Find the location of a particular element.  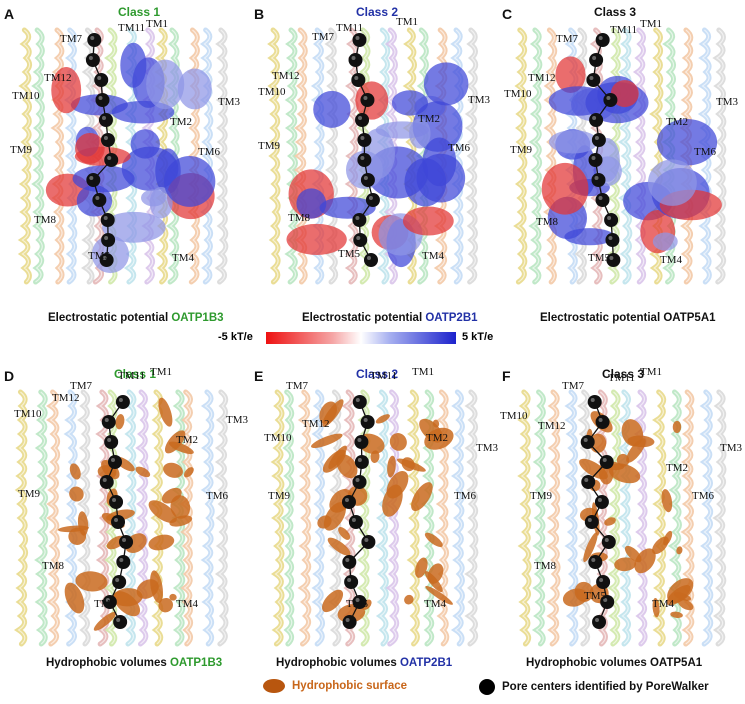

panel-a-class-label: Class 1 is located at coordinates (139, 12).